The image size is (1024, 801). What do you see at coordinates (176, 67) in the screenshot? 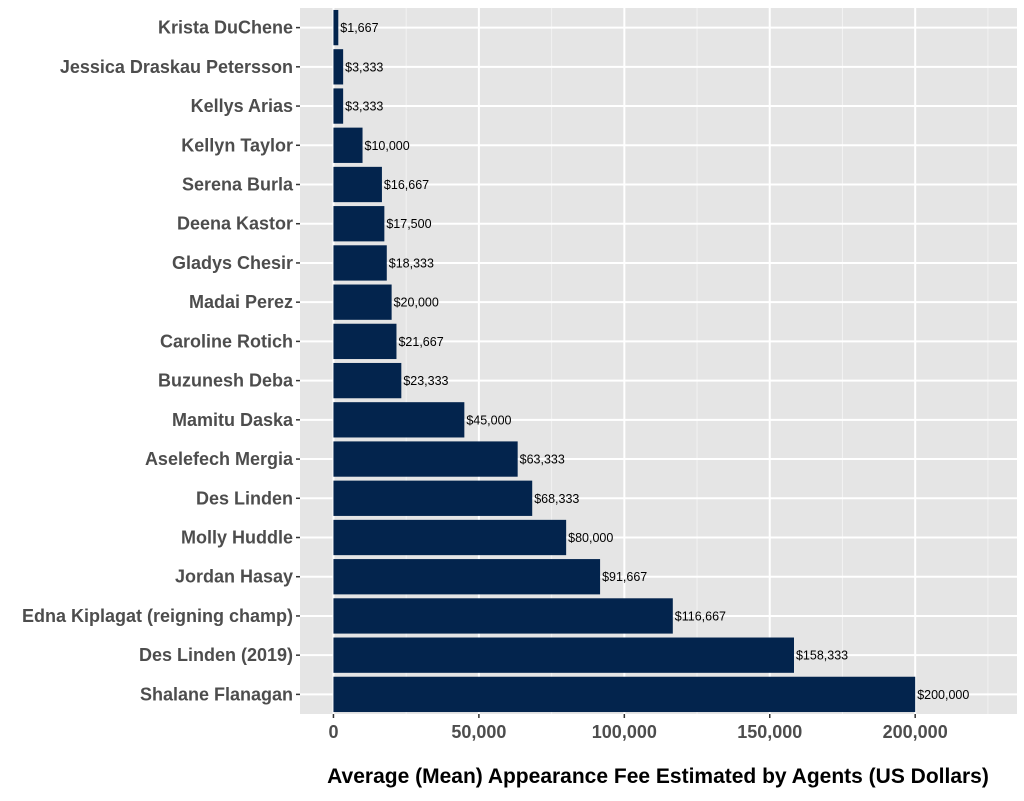
I see `category-label: Jessica Draskau Petersson` at bounding box center [176, 67].